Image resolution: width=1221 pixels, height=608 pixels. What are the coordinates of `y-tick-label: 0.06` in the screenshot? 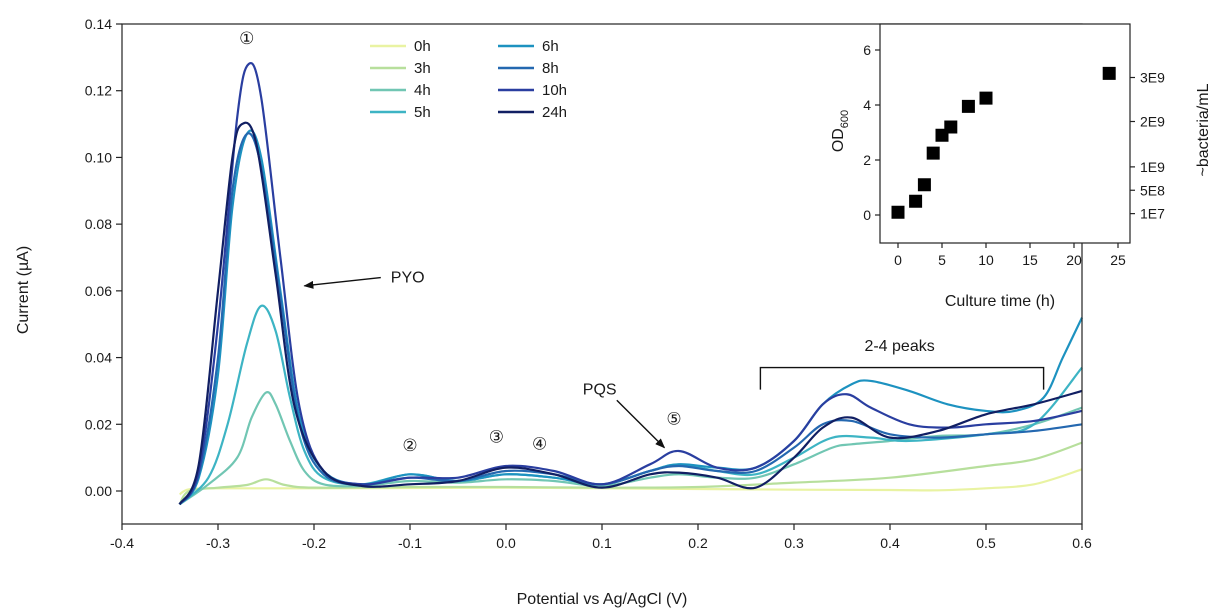 It's located at (98, 291).